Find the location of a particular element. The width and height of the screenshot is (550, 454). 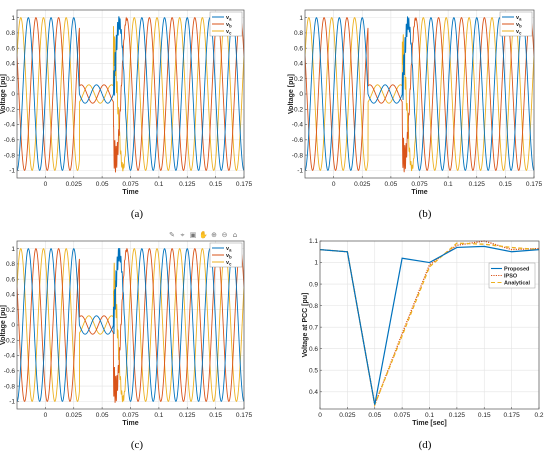

panel-c-xtick-label: 0.025 is located at coordinates (74, 415).